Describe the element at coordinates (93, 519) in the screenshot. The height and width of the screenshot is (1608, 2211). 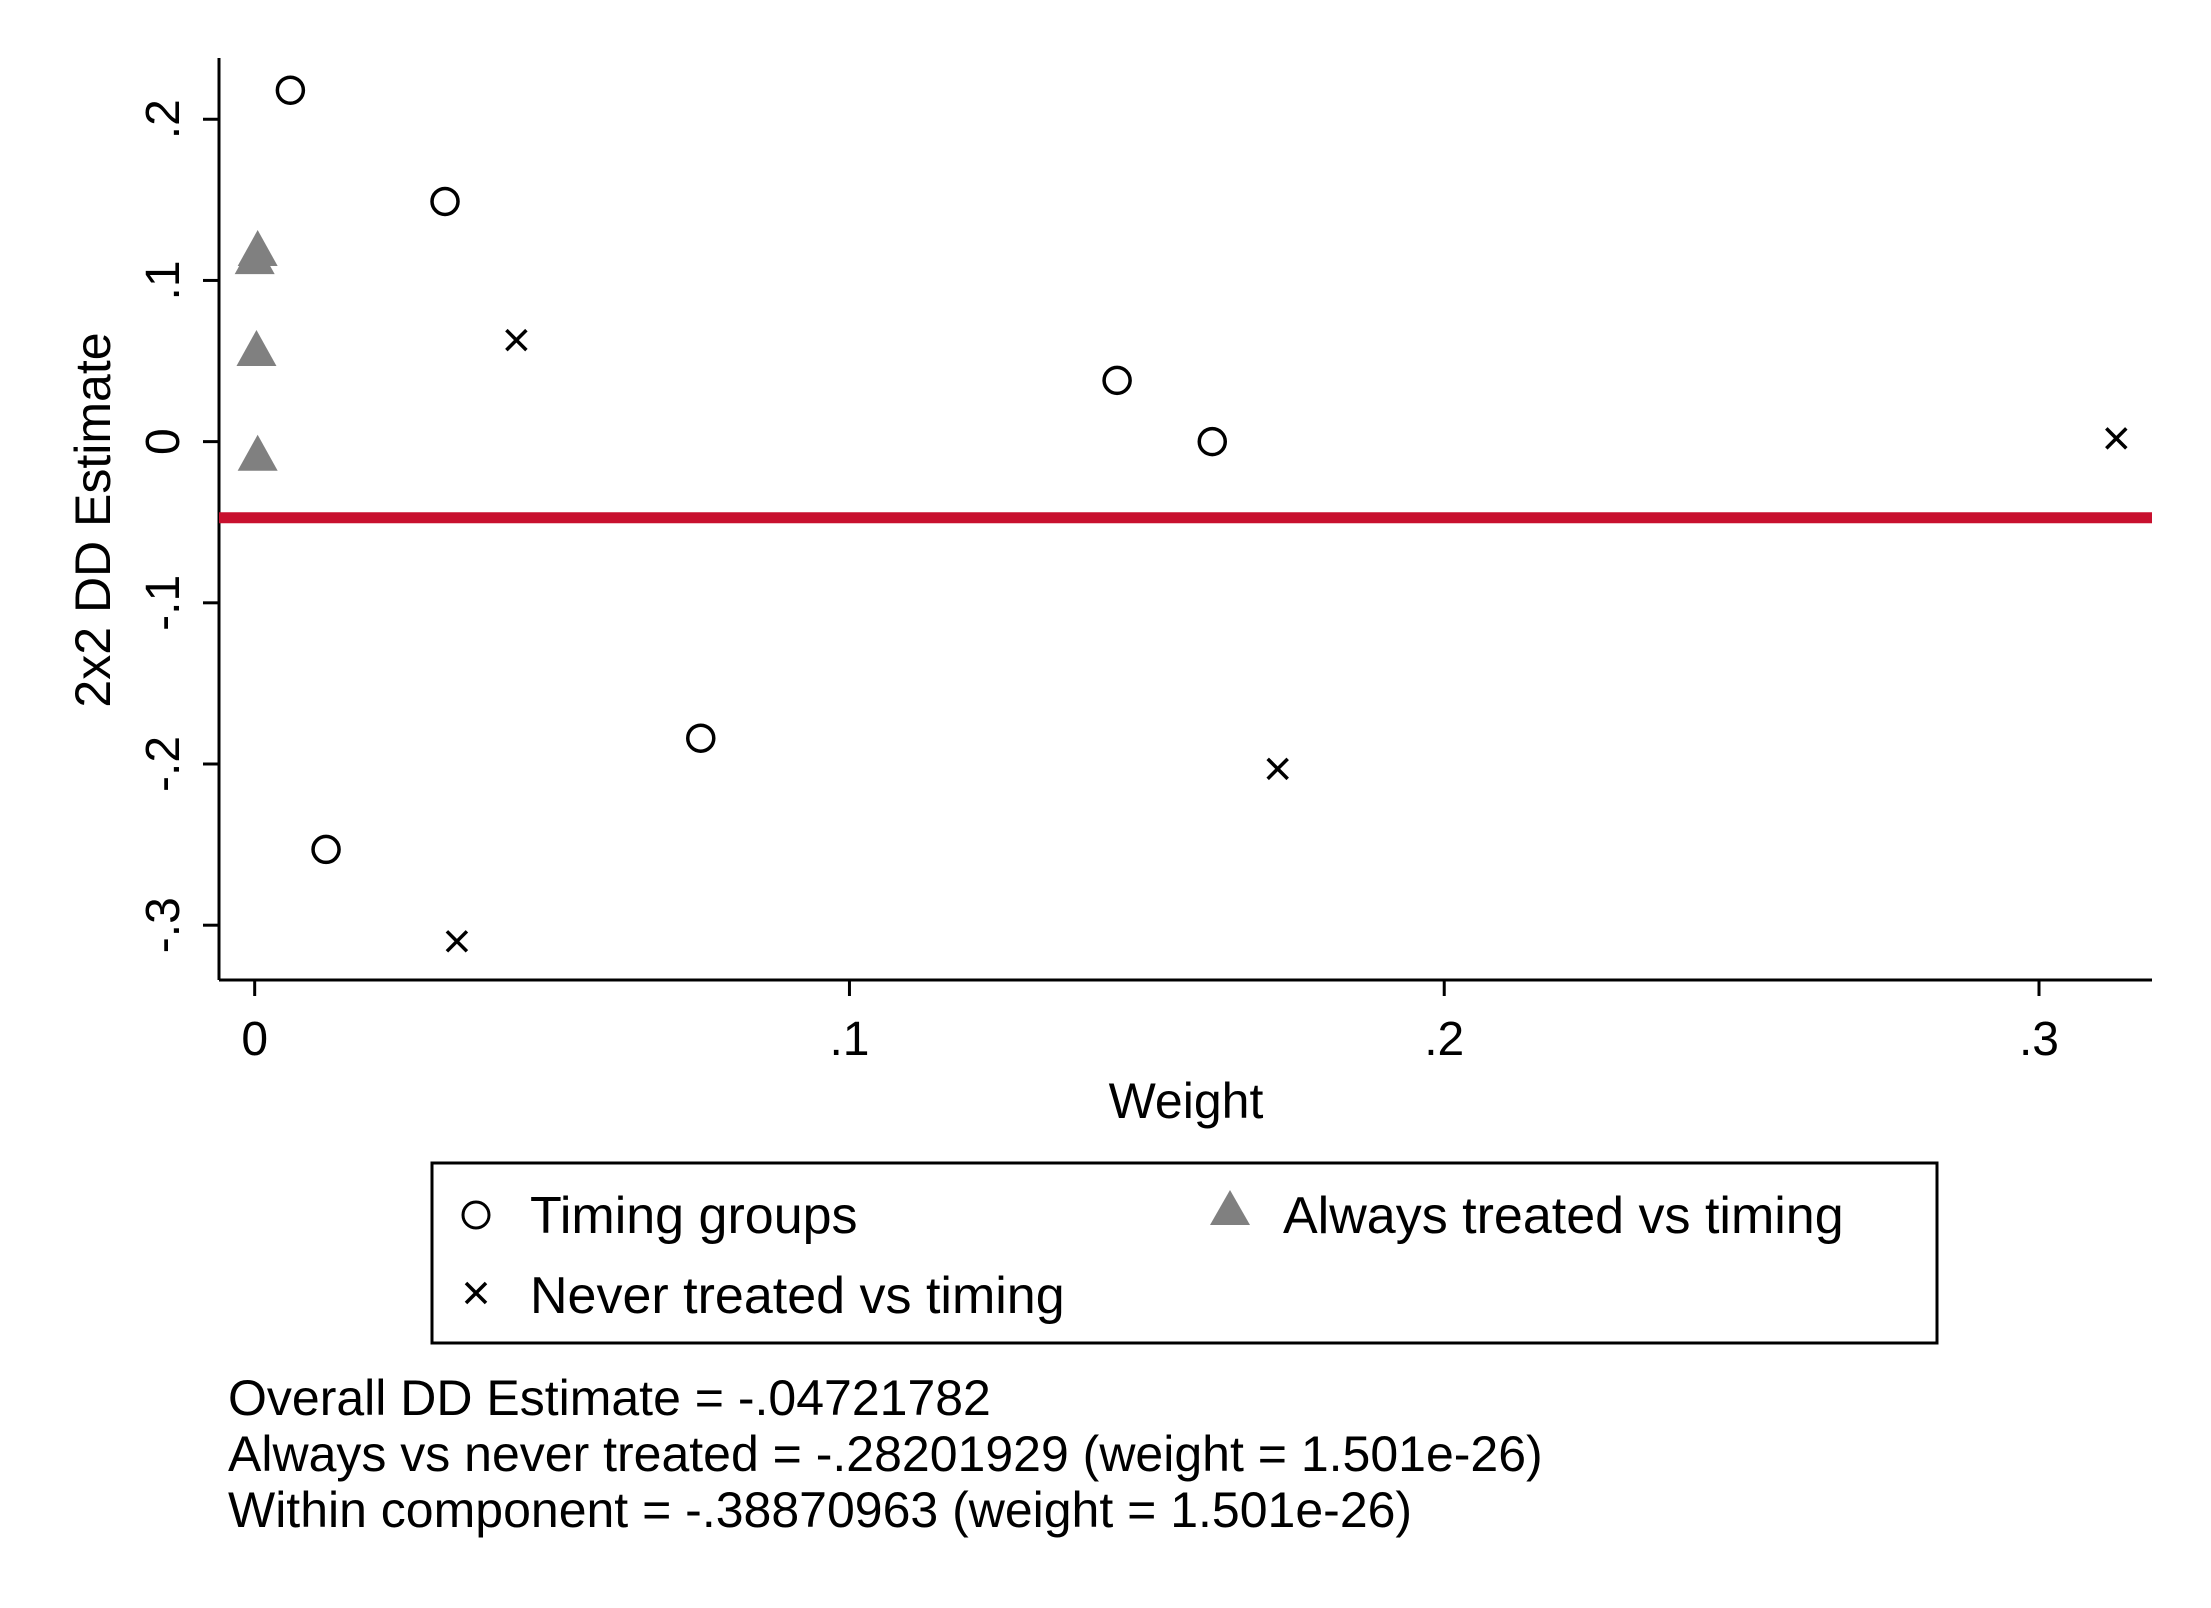
I see `y-axis-title: 2x2 DD Estimate` at that location.